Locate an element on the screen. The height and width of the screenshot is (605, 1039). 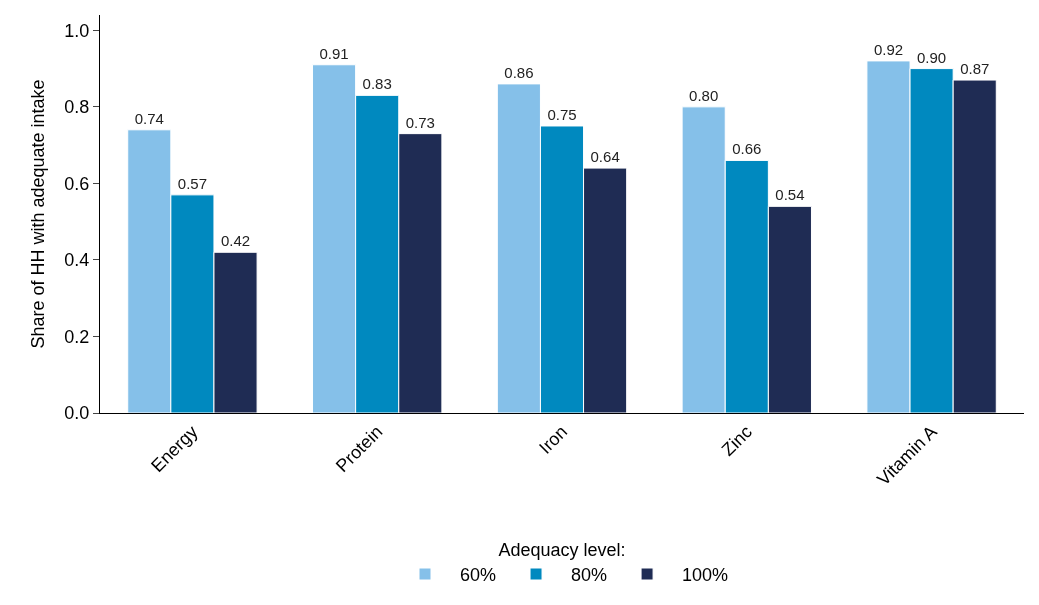
legend-title: Adequacy level: is located at coordinates (562, 549).